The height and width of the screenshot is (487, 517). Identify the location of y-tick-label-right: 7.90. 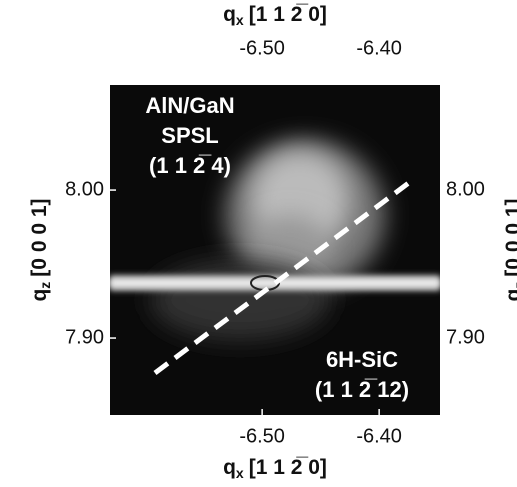
(465, 337).